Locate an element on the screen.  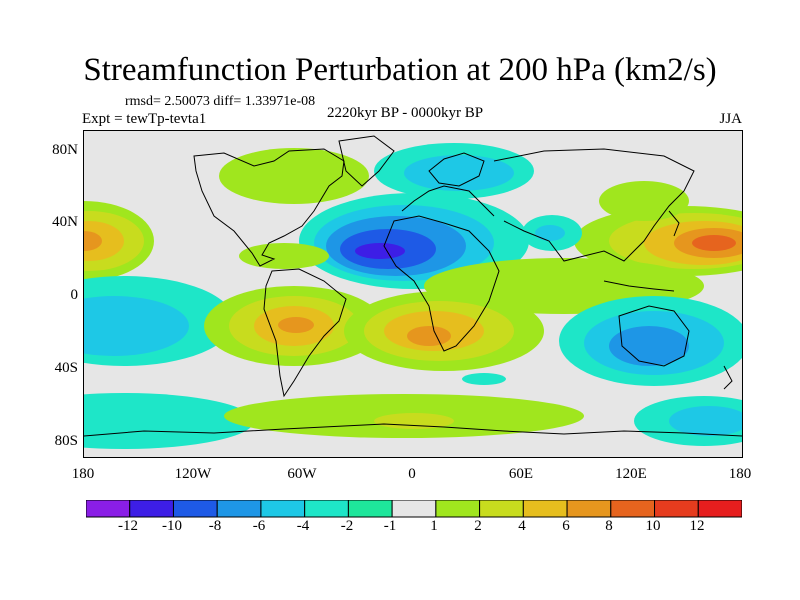
contour-australia-core is located at coordinates (649, 346).